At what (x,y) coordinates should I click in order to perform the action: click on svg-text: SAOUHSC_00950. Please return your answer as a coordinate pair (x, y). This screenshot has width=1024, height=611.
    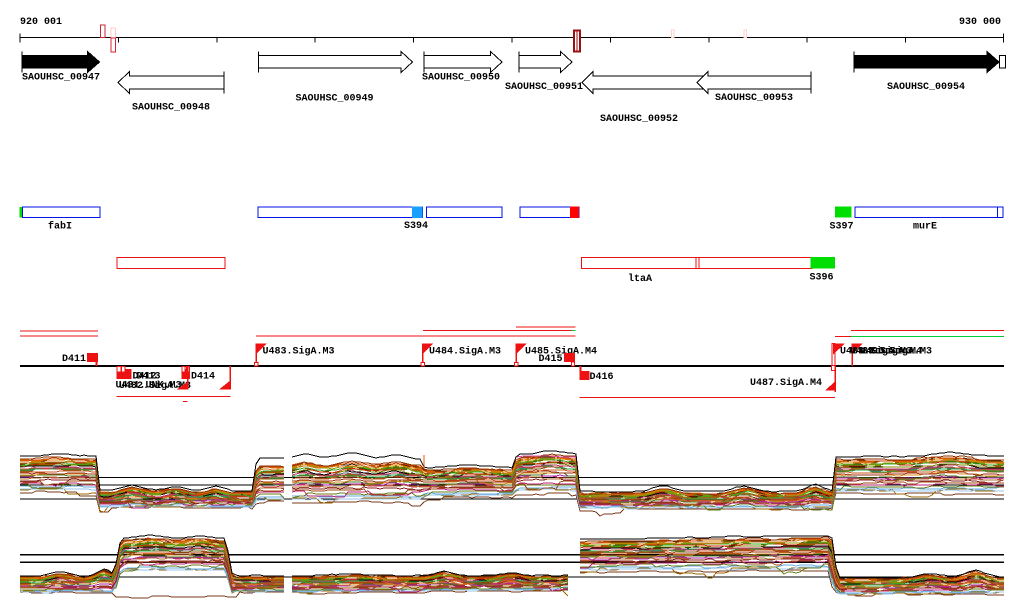
    Looking at the image, I should click on (461, 78).